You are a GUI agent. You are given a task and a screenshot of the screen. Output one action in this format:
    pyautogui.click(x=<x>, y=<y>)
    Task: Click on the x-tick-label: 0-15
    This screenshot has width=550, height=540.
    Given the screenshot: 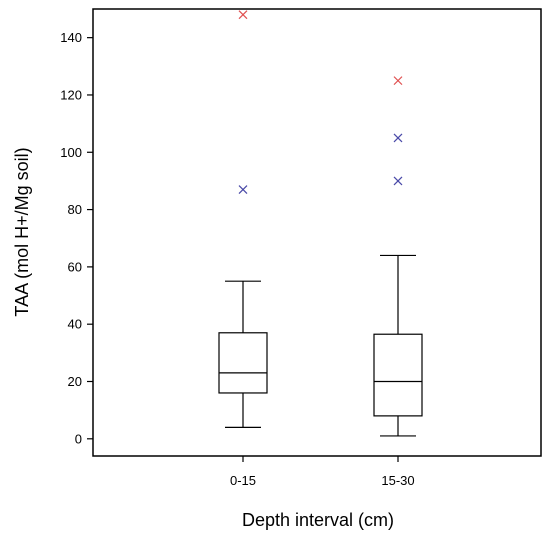 What is the action you would take?
    pyautogui.click(x=243, y=480)
    